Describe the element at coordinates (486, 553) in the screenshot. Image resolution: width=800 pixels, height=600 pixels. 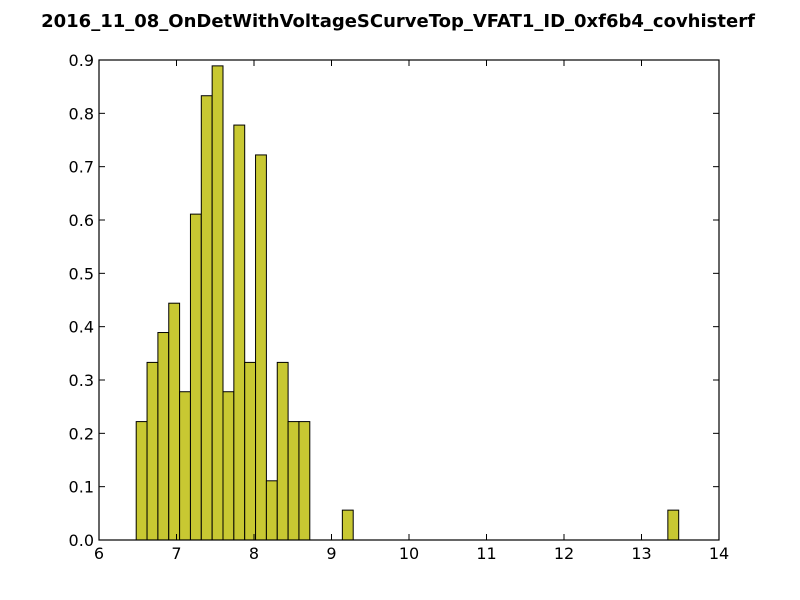
I see `x-tick-label: 11` at that location.